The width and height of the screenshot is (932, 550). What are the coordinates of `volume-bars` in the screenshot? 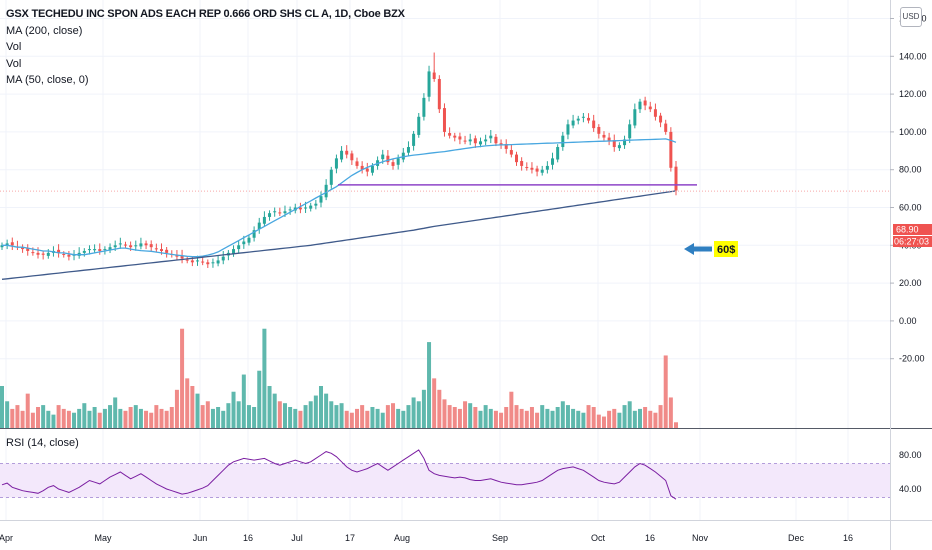 It's located at (339, 378).